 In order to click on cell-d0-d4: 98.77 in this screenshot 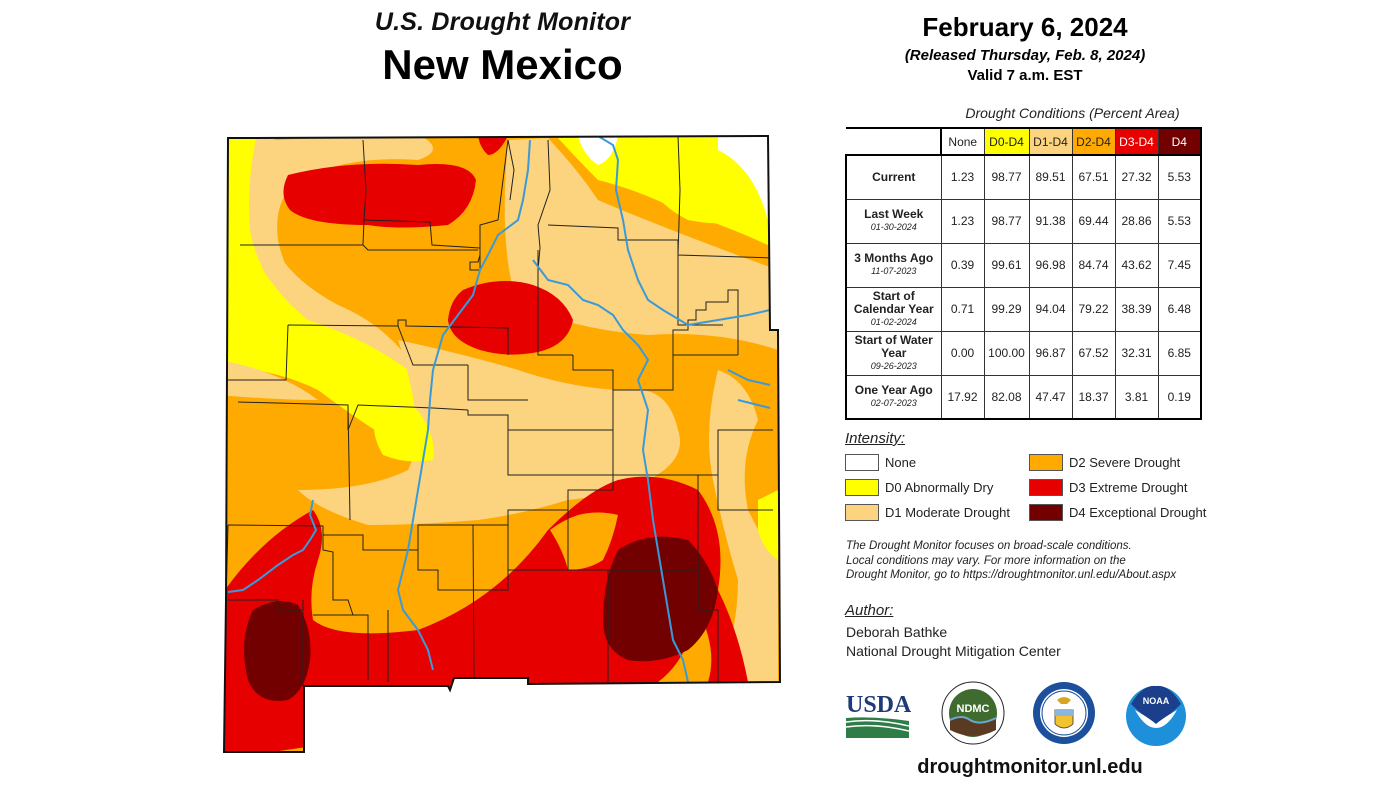, I will do `click(1006, 177)`.